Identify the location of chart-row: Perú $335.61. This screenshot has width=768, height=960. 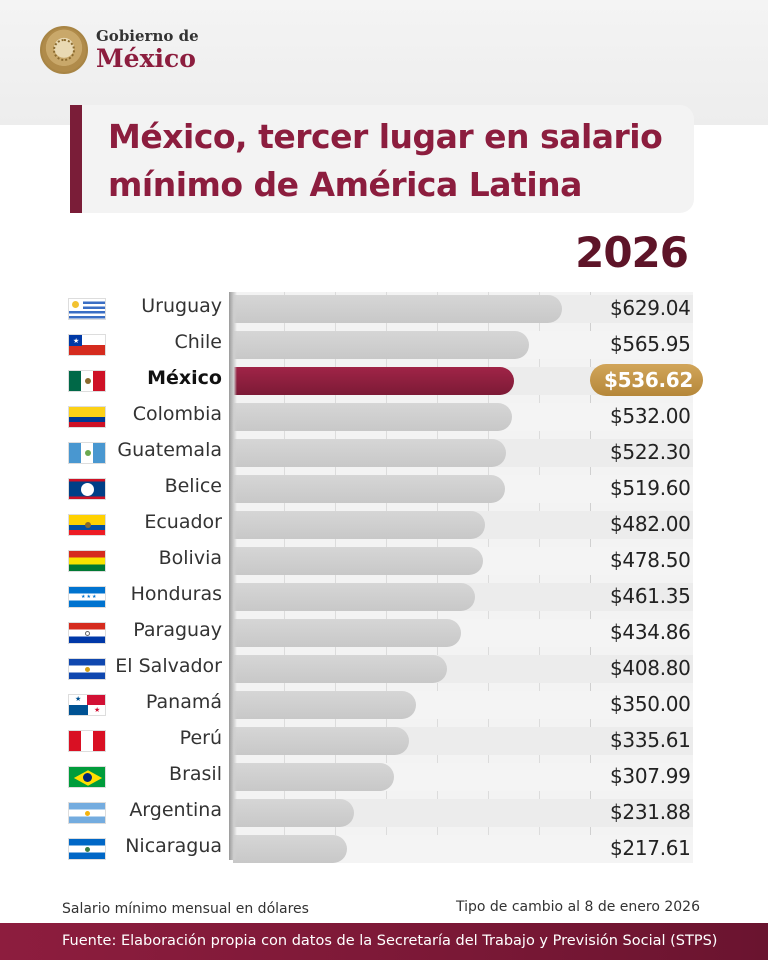
(384, 741).